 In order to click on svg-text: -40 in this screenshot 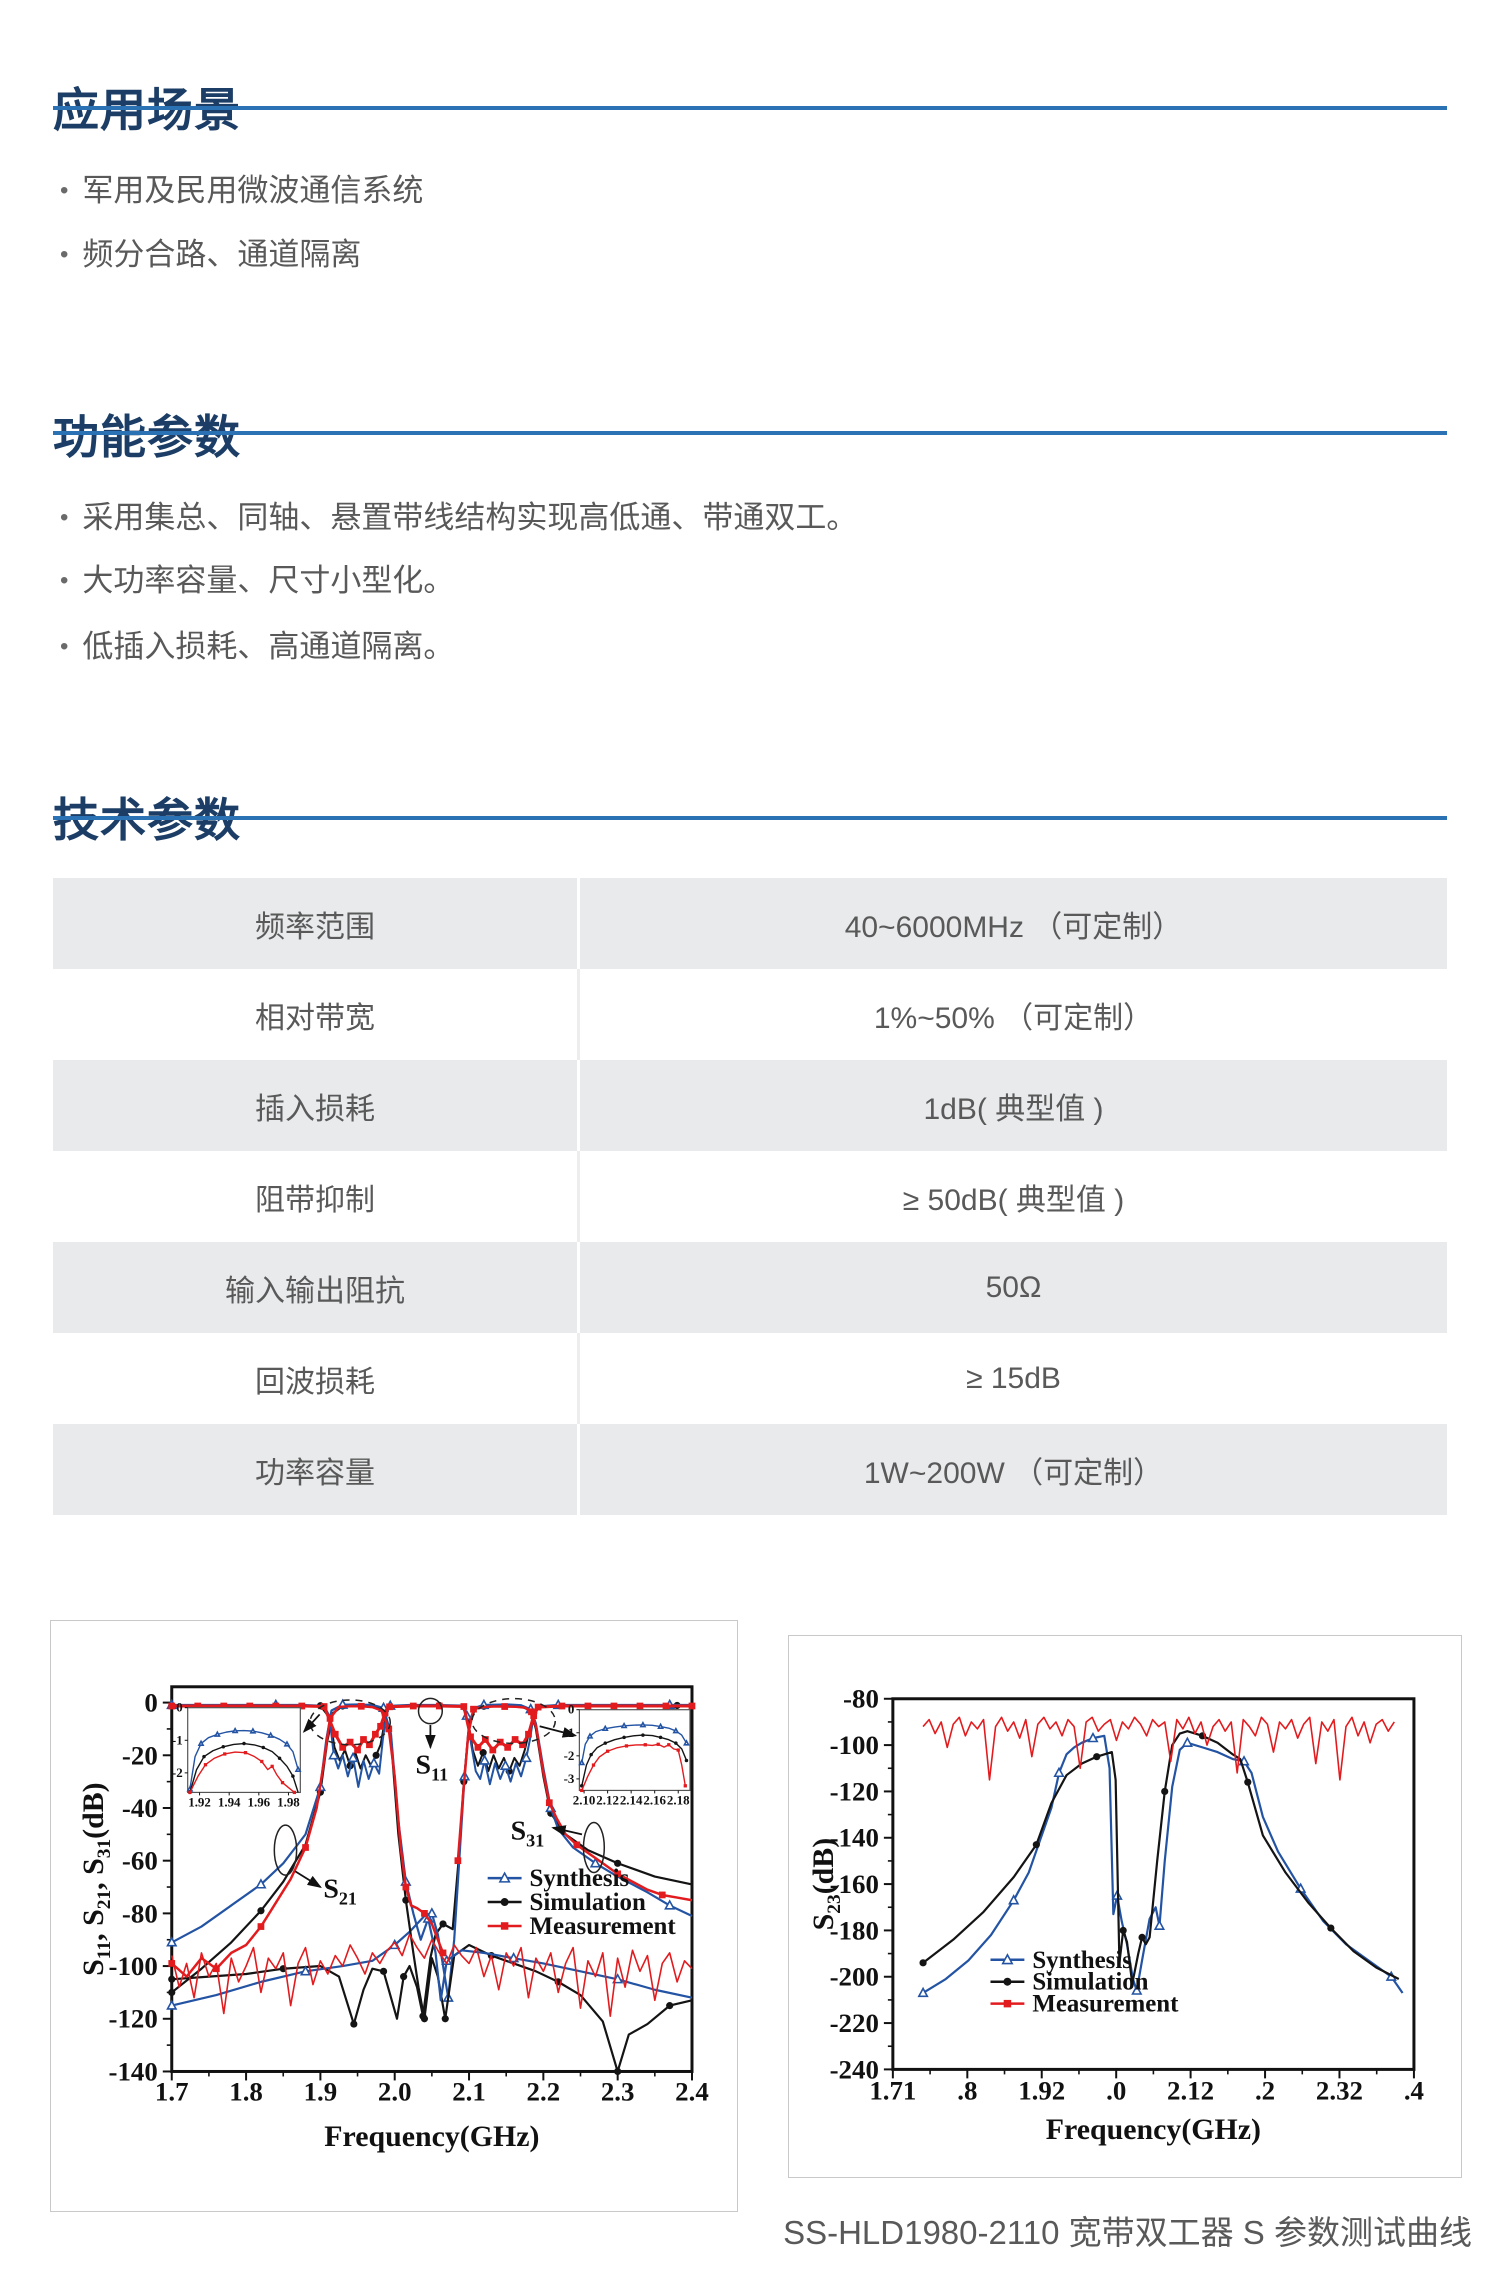, I will do `click(140, 1808)`.